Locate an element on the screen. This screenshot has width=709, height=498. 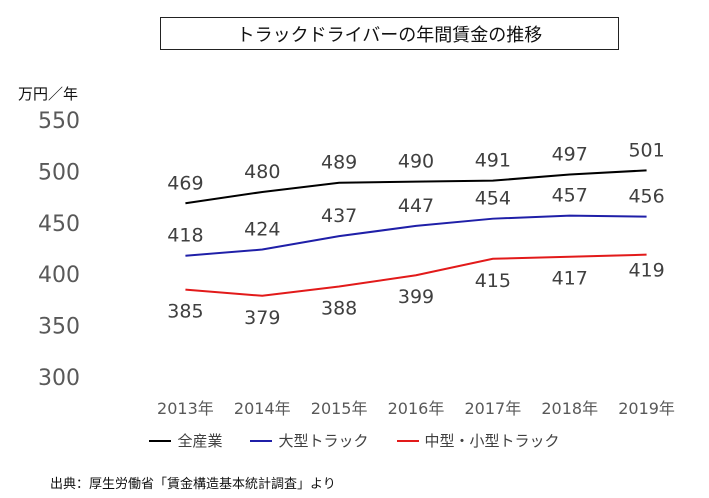
data-label: 418 is located at coordinates (185, 236).